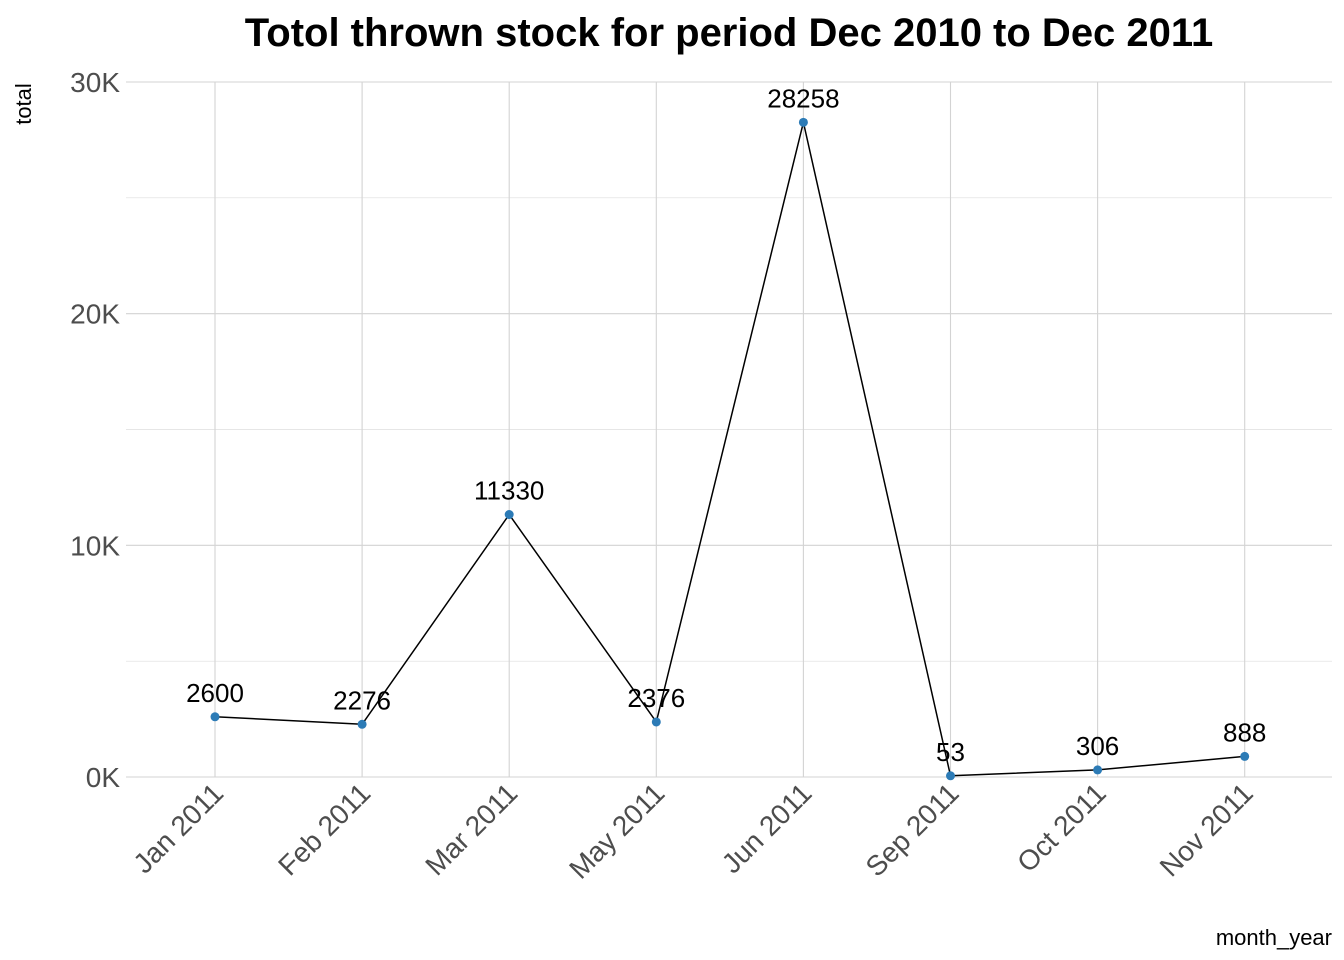 The width and height of the screenshot is (1344, 960). What do you see at coordinates (616, 830) in the screenshot?
I see `x-tick-label: May 2011` at bounding box center [616, 830].